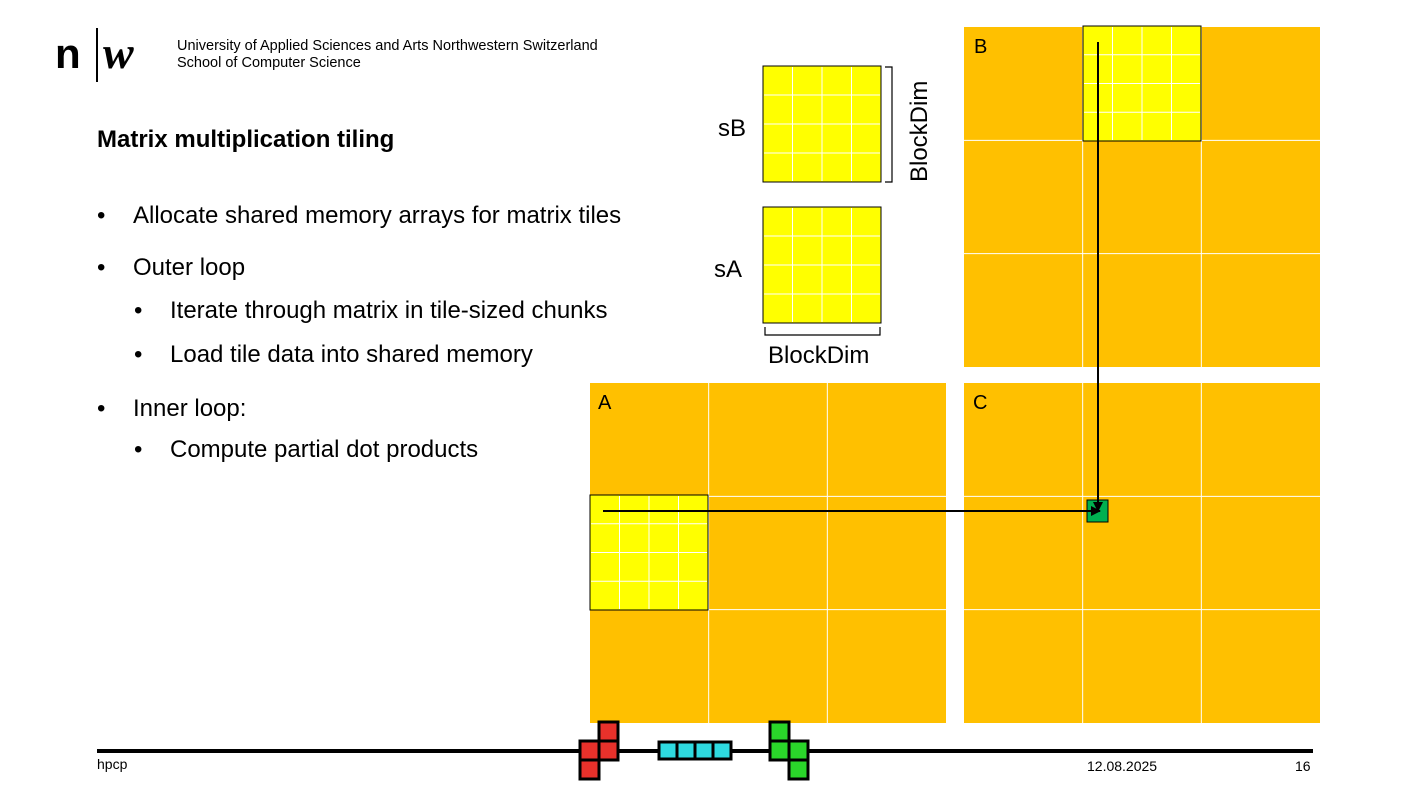 Image resolution: width=1411 pixels, height=794 pixels. I want to click on bullet-text: Load tile data into shared memory, so click(351, 354).